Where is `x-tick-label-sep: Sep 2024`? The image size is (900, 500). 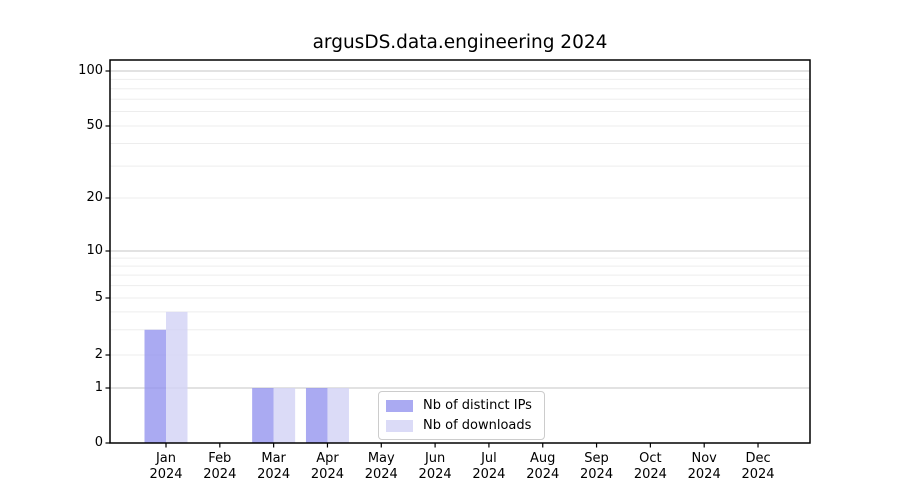
x-tick-label-sep: Sep 2024 is located at coordinates (597, 466).